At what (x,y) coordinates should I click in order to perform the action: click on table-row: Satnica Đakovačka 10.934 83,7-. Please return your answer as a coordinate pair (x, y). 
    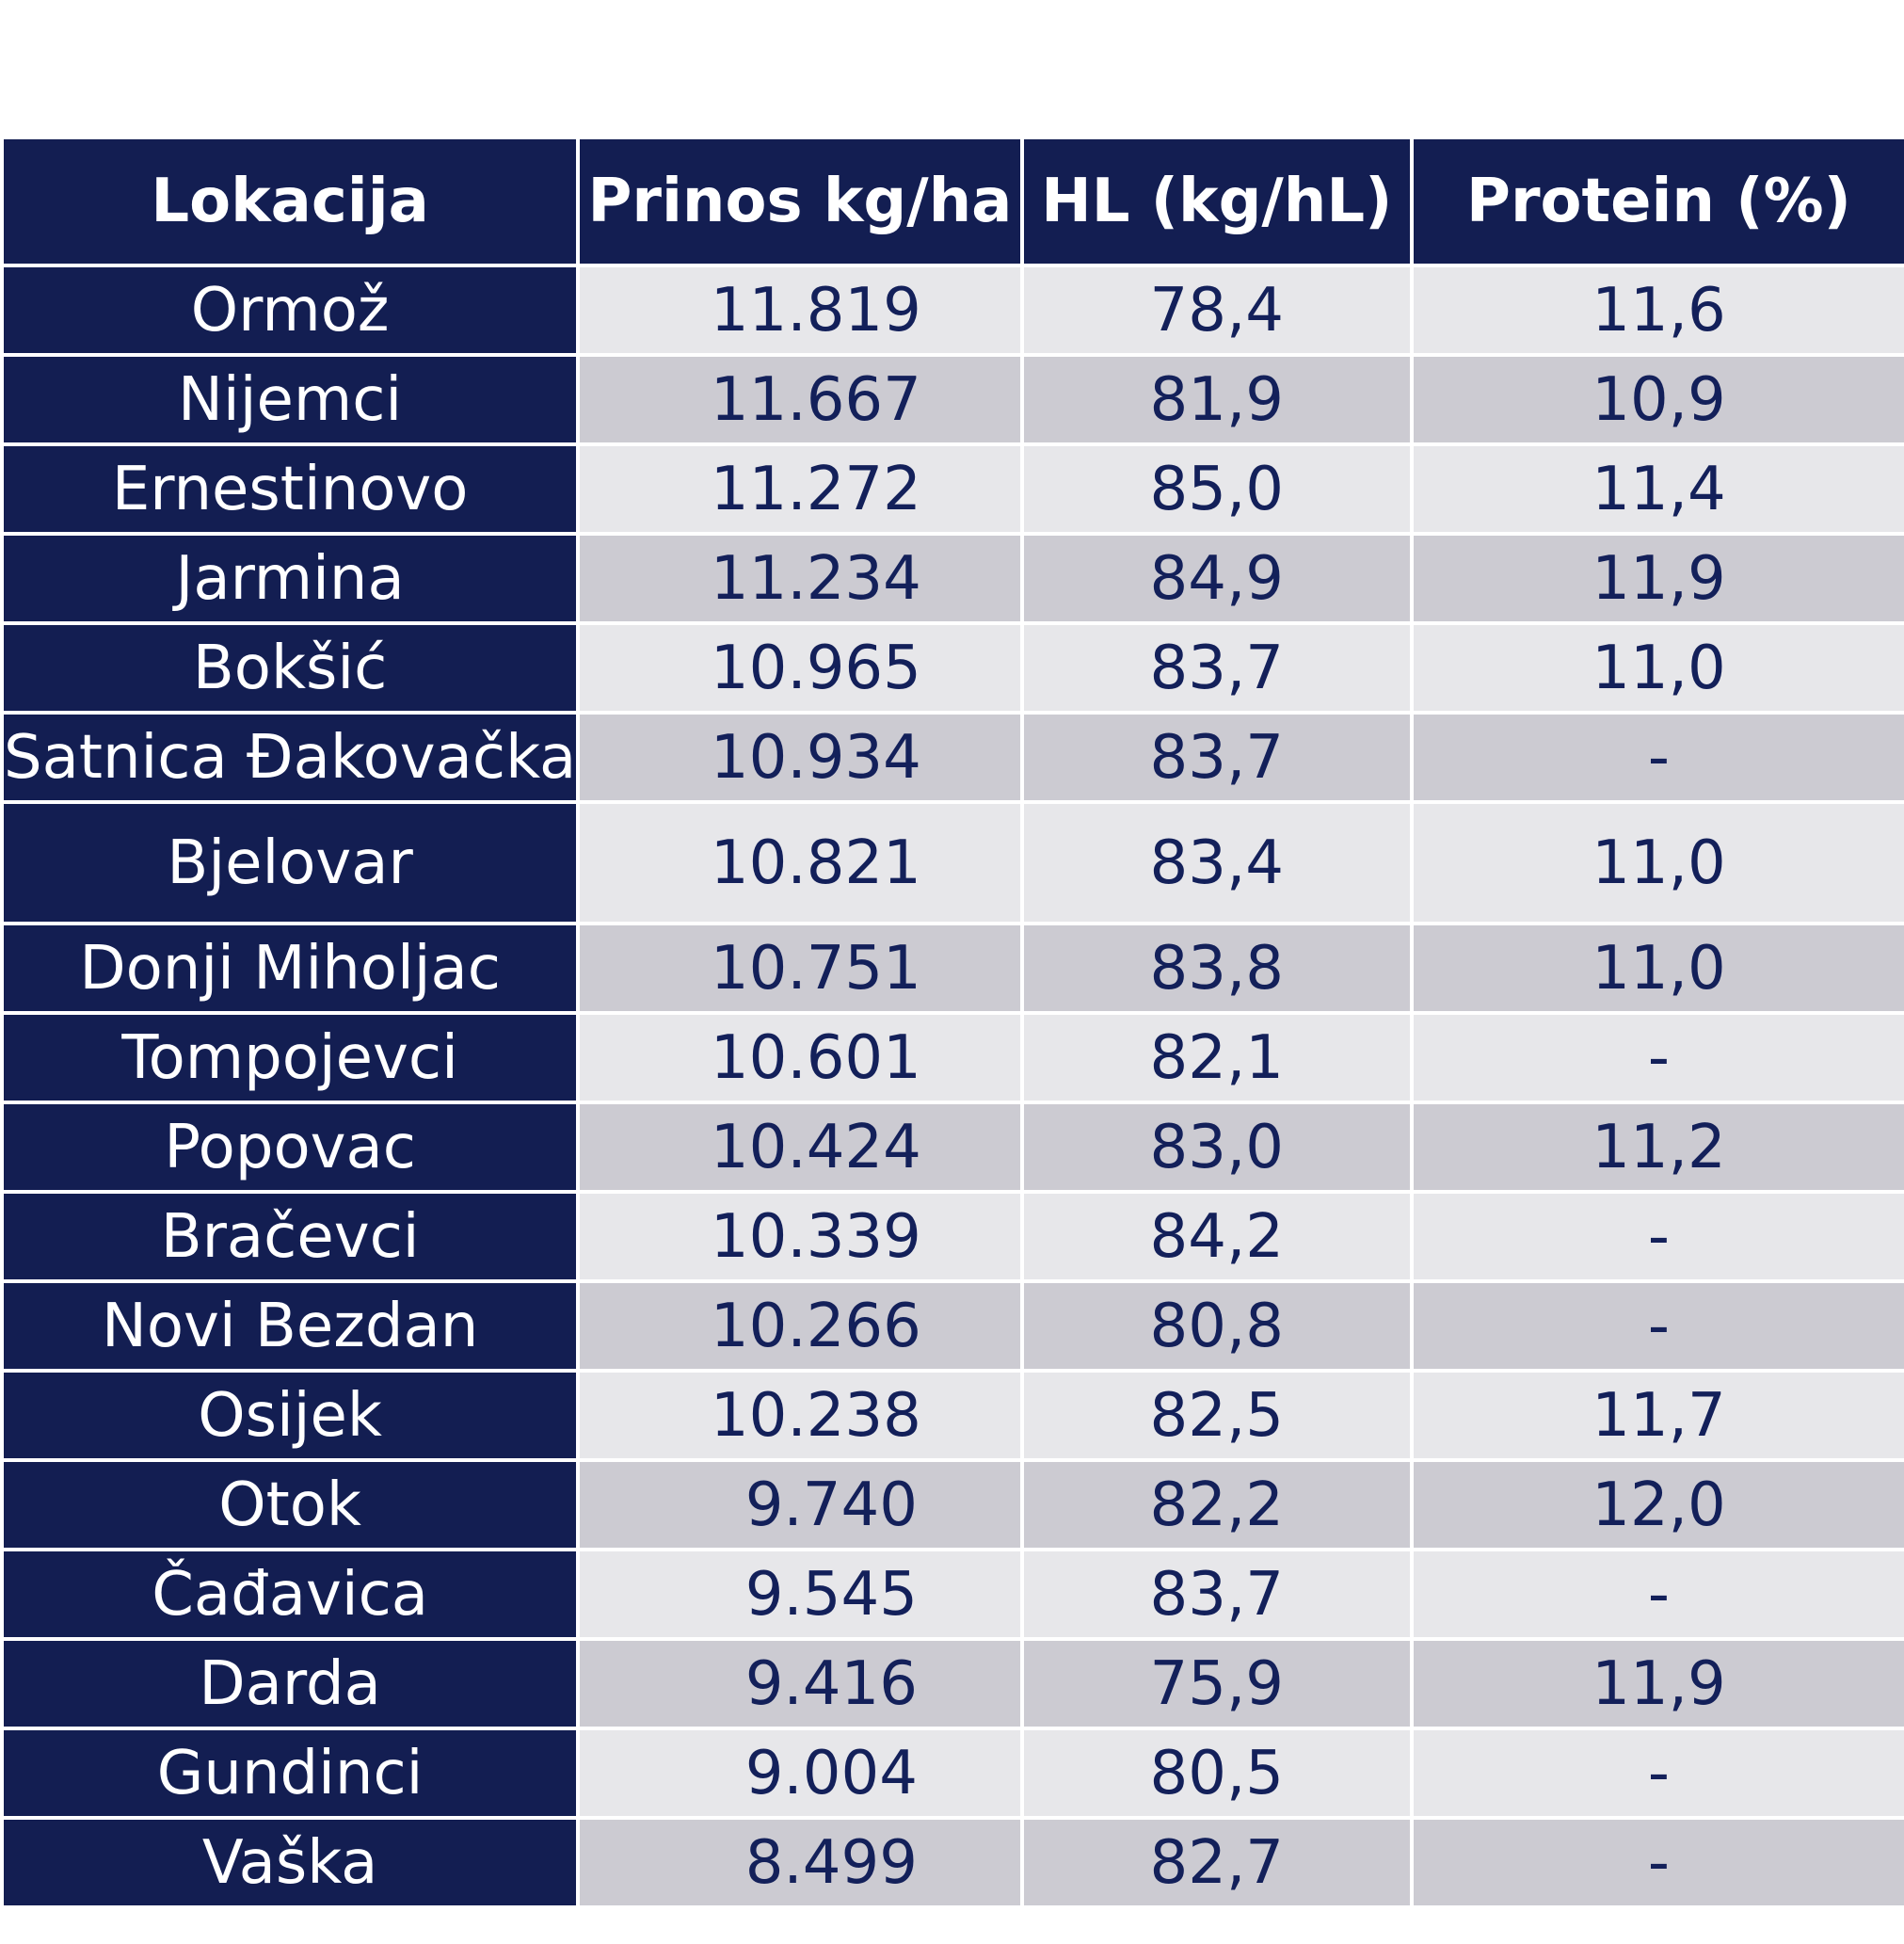
    Looking at the image, I should click on (954, 757).